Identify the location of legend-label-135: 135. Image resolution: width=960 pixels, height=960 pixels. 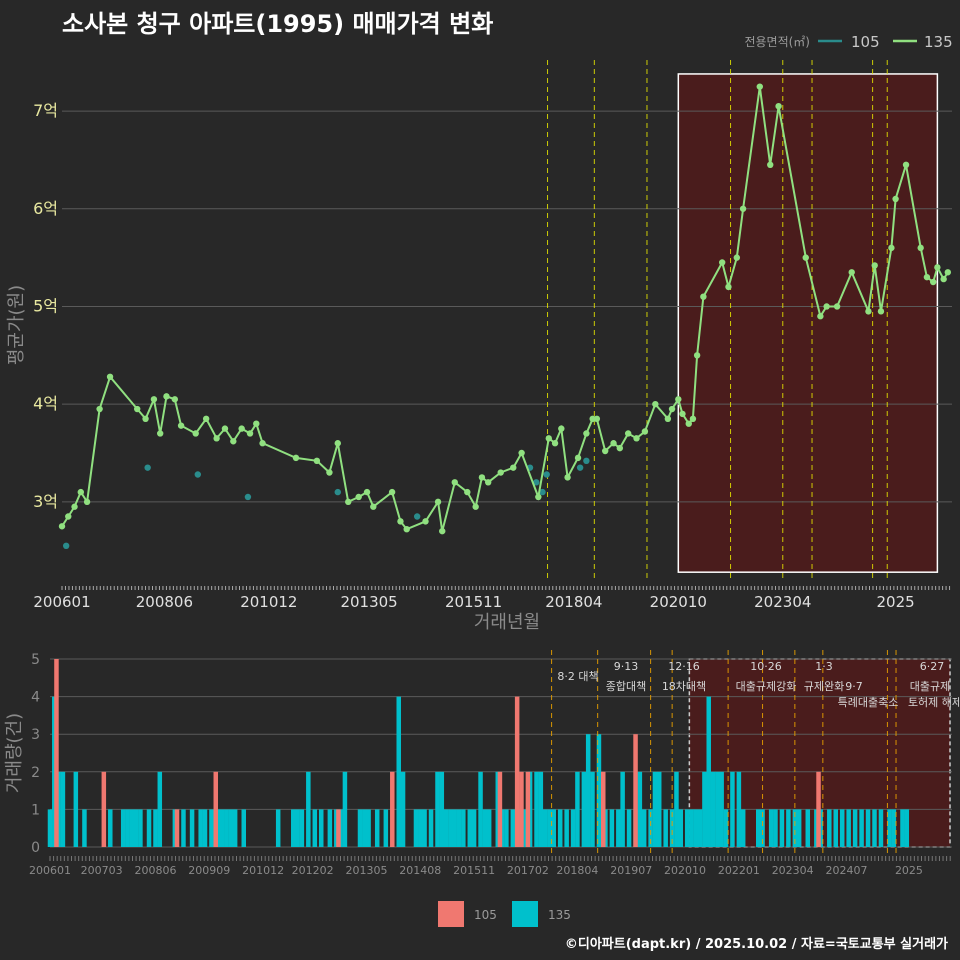
(938, 42).